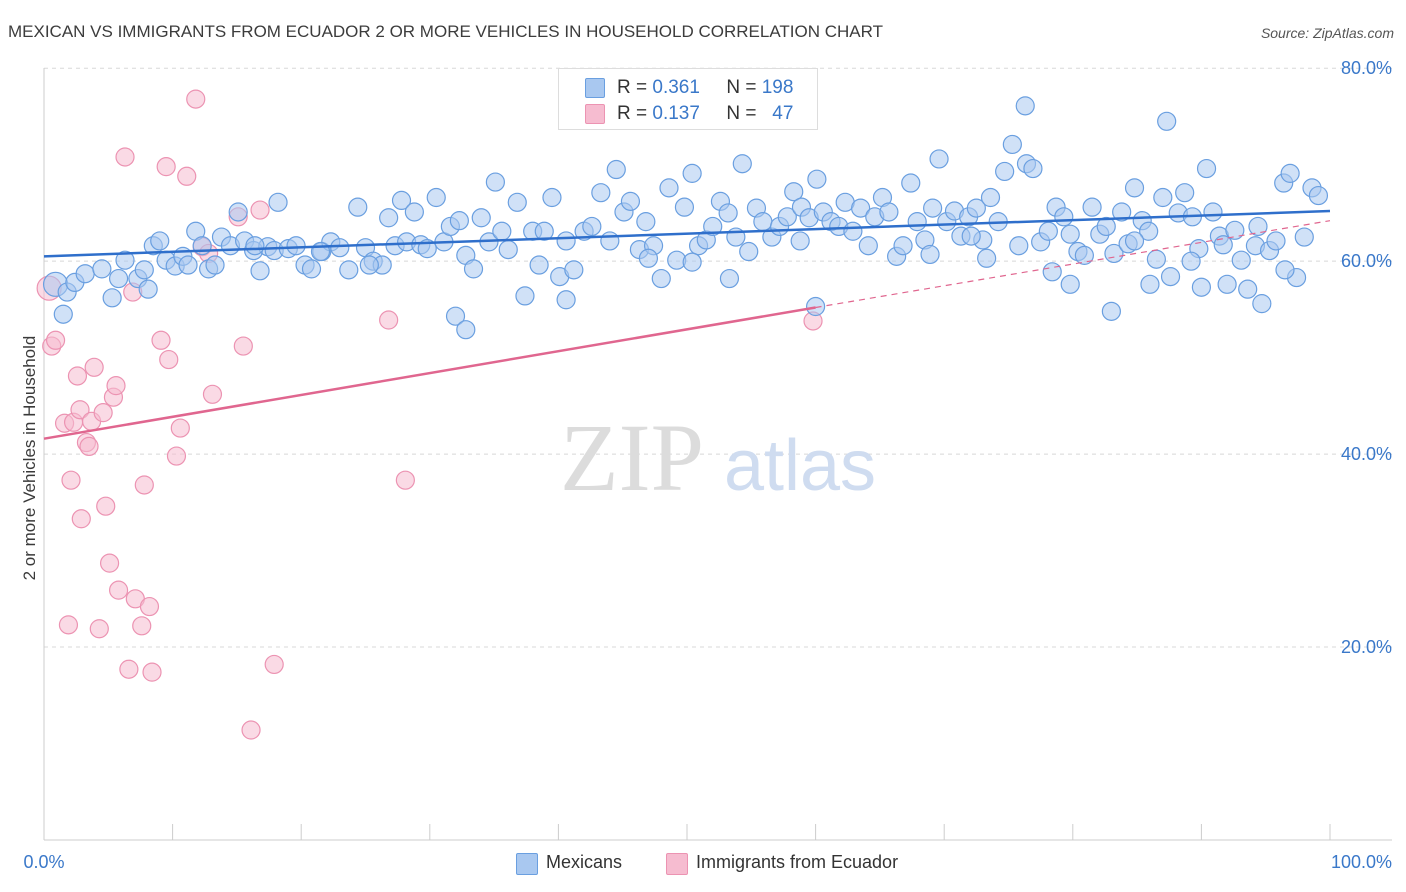  Describe the element at coordinates (783, 113) in the screenshot. I see `n-value: 47` at that location.